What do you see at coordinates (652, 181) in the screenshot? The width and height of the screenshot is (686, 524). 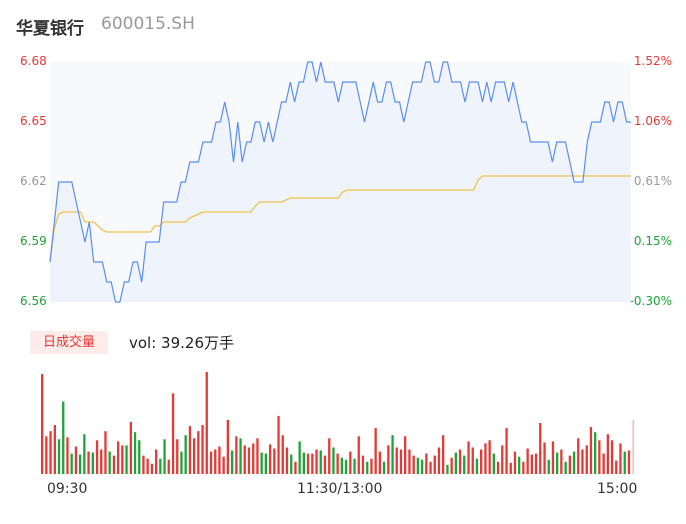 I see `pct-label-right: 0.61%` at bounding box center [652, 181].